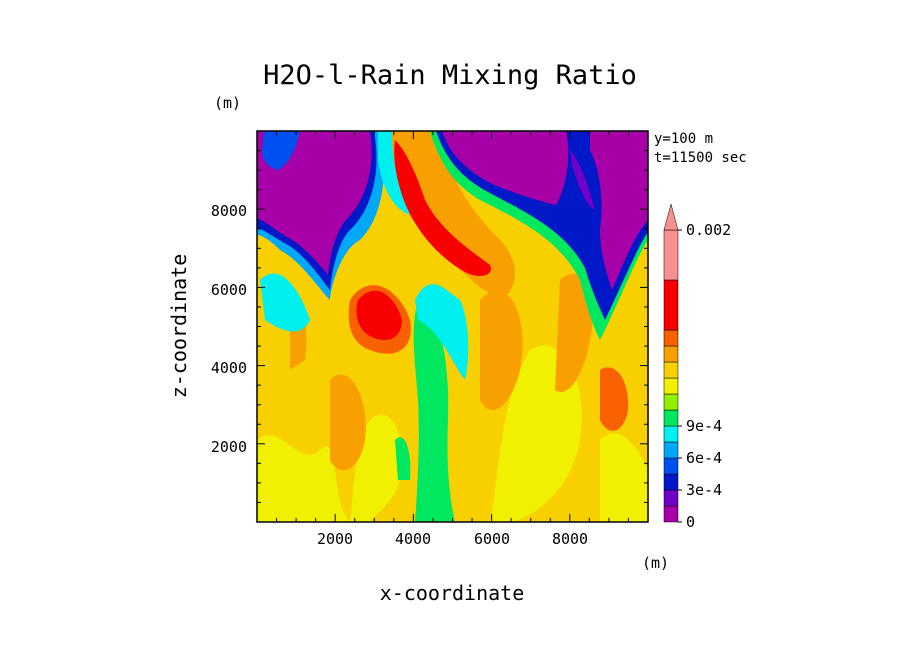 The image size is (904, 654). What do you see at coordinates (229, 290) in the screenshot?
I see `y-tick-label: 6000` at bounding box center [229, 290].